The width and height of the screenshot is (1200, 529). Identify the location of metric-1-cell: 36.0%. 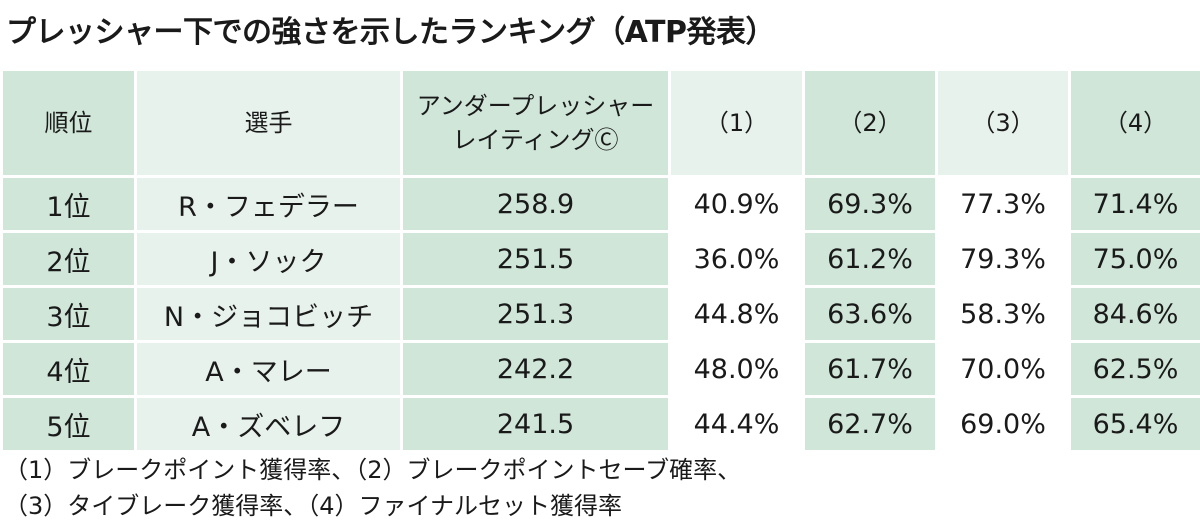
(736, 259).